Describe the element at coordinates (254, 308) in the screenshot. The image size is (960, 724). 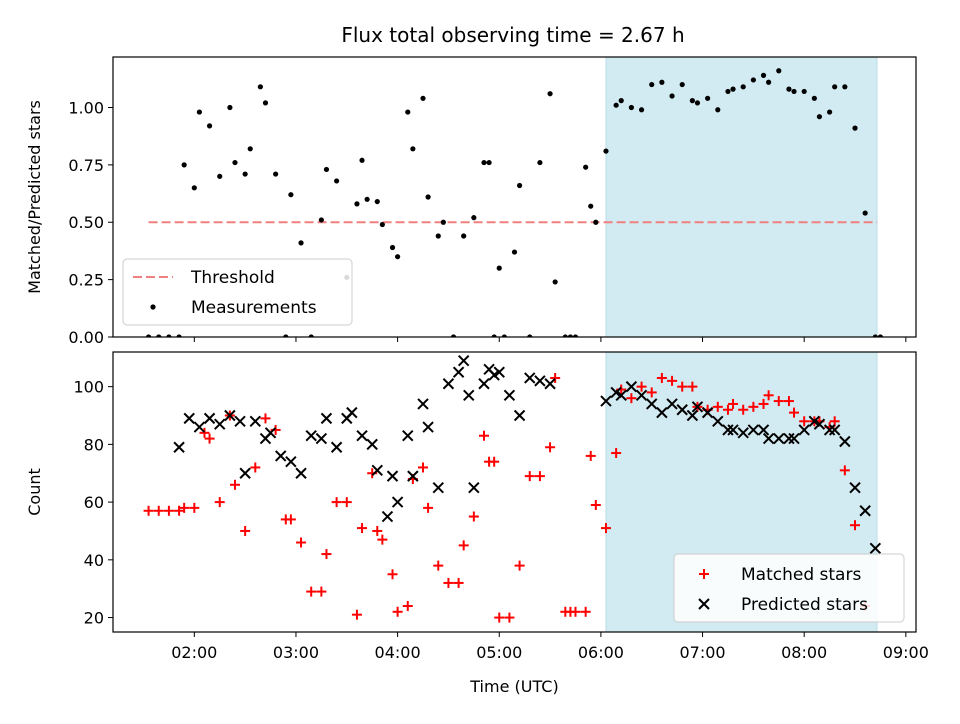
I see `legend-measurements-label: Measurements` at that location.